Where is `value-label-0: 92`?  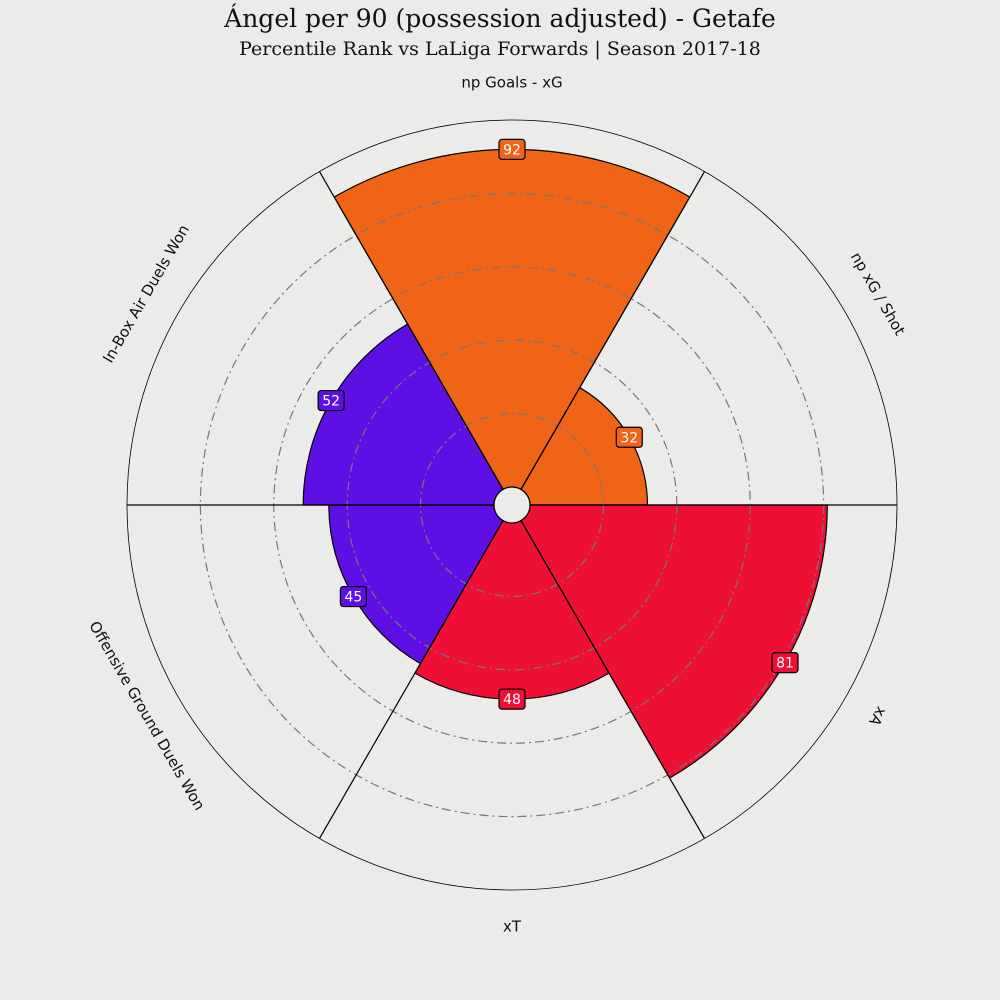
value-label-0: 92 is located at coordinates (512, 149).